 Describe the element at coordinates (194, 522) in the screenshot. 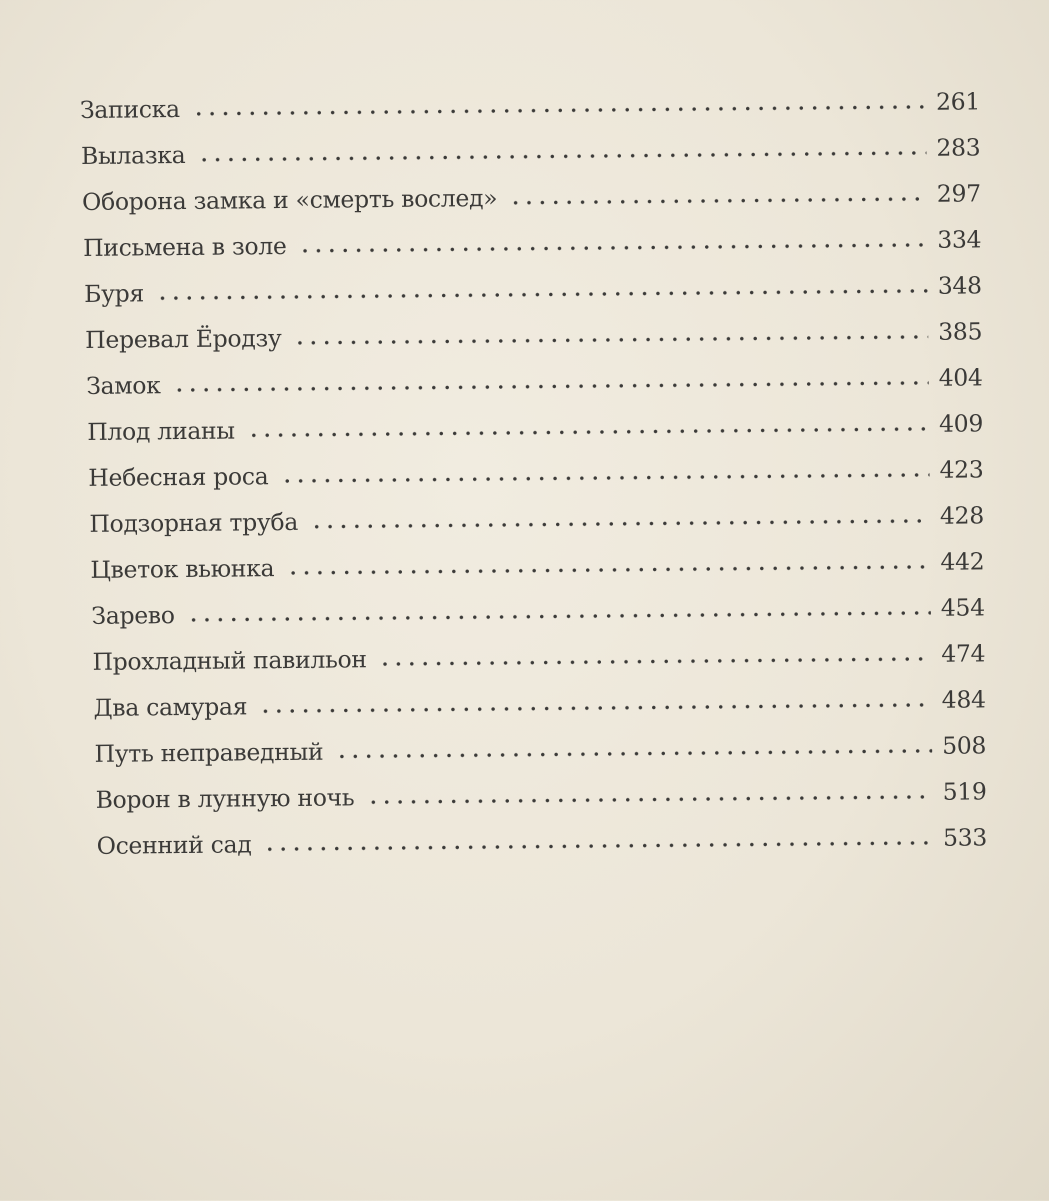

I see `toc-entry-title: Подзорная труба` at that location.